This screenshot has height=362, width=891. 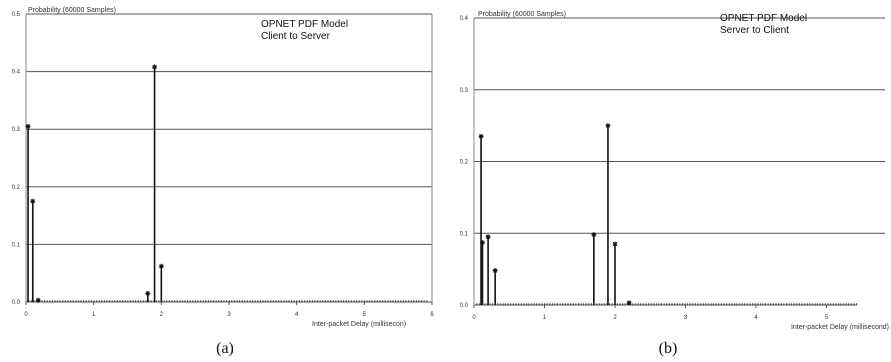 I want to click on a-chart-title-line2: Client to Server, so click(x=296, y=36).